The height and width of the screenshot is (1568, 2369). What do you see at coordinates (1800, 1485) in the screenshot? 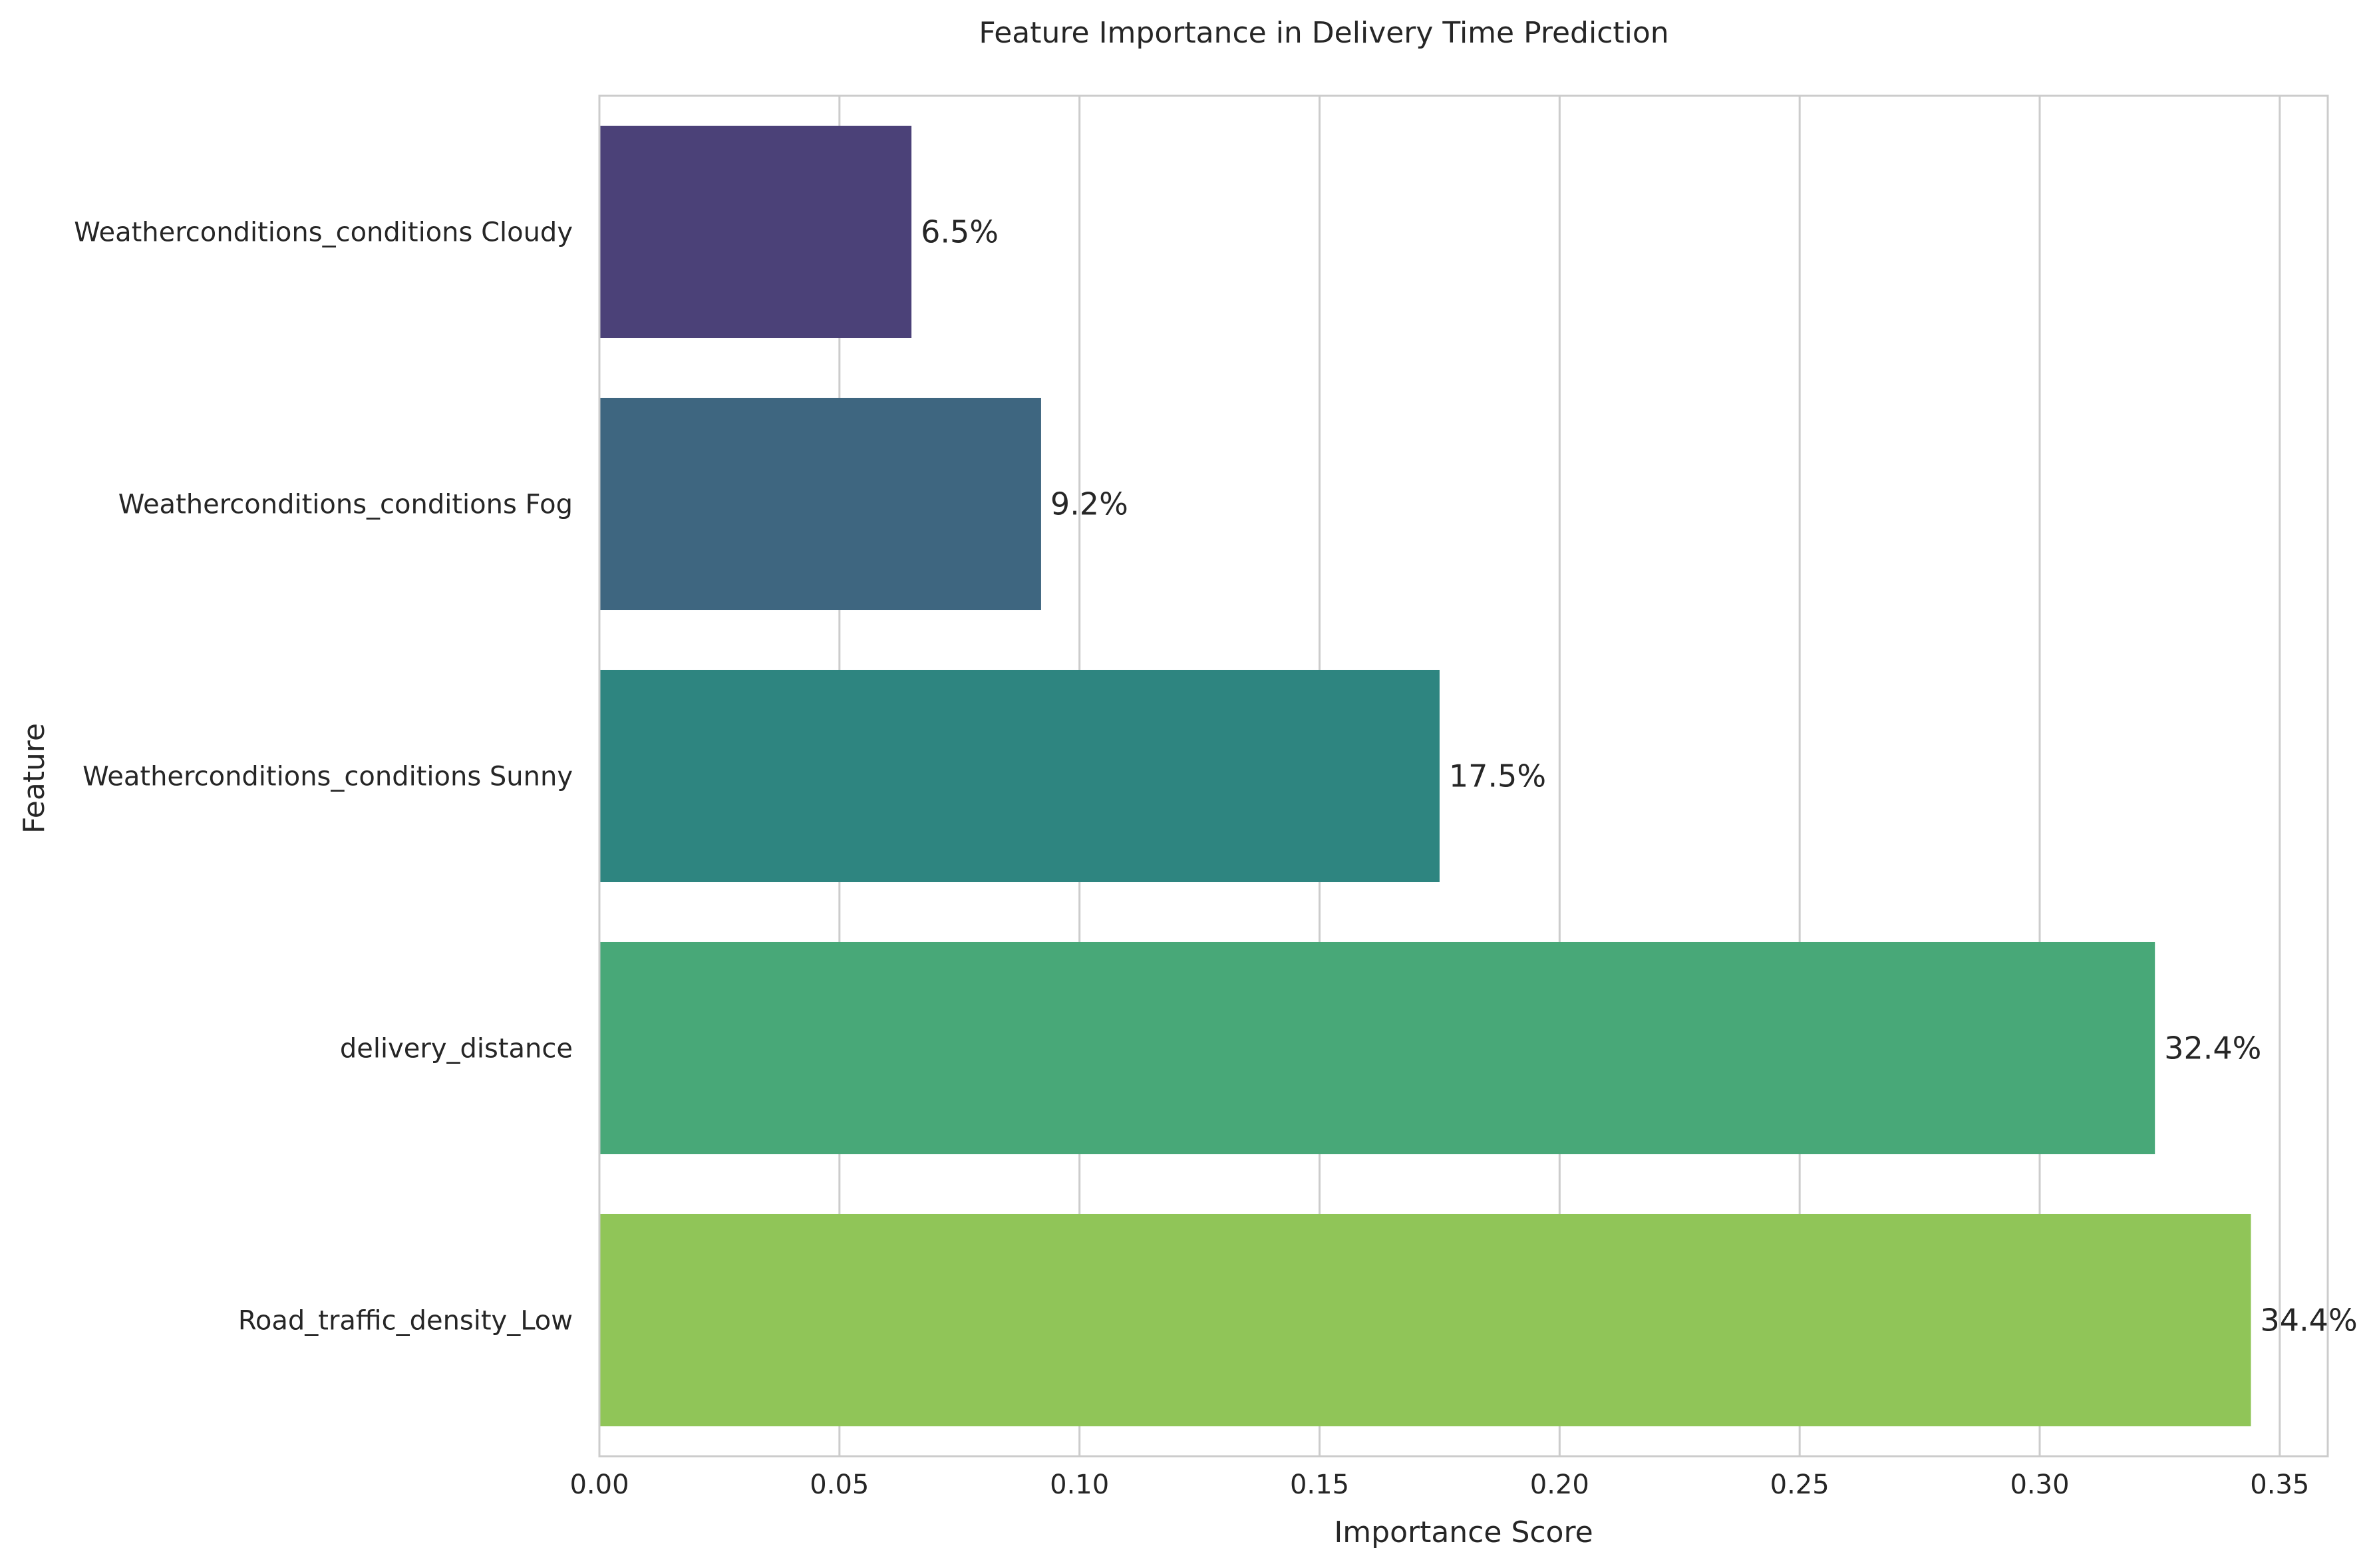
I see `x-tick-label: 0.25` at bounding box center [1800, 1485].